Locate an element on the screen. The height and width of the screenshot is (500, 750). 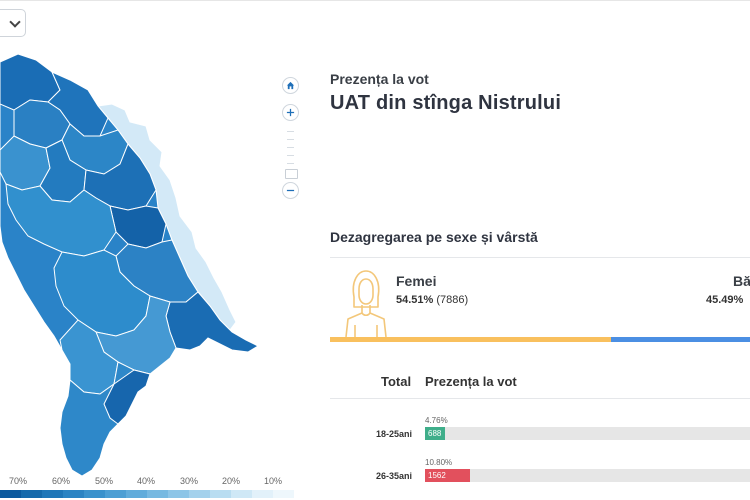
female-count: (7886) is located at coordinates (452, 300).